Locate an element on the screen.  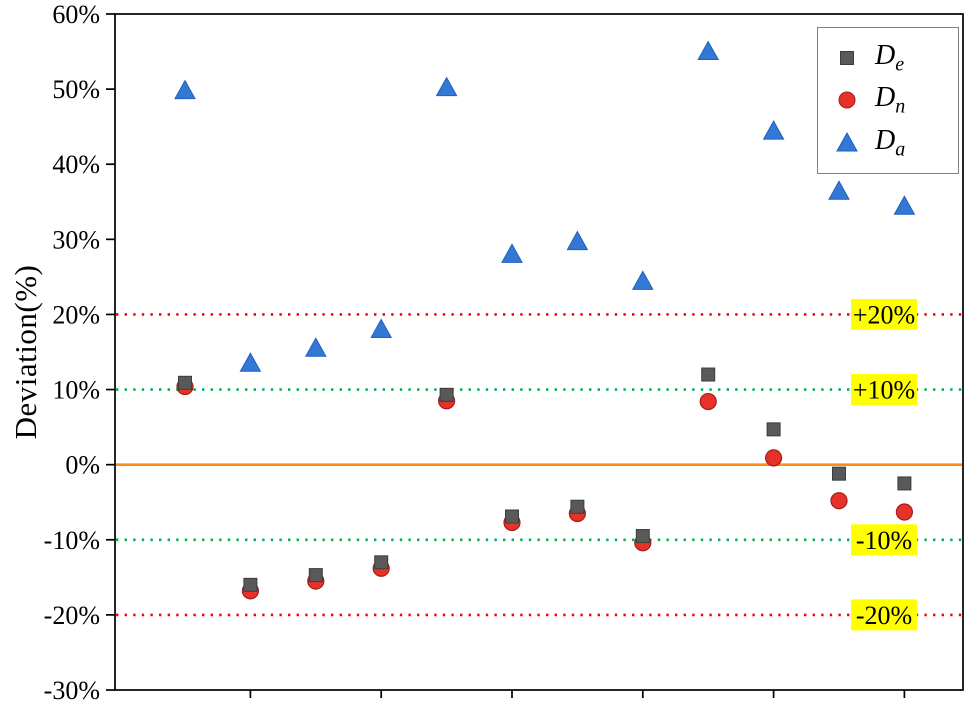
circle-marker-icon is located at coordinates (847, 100).